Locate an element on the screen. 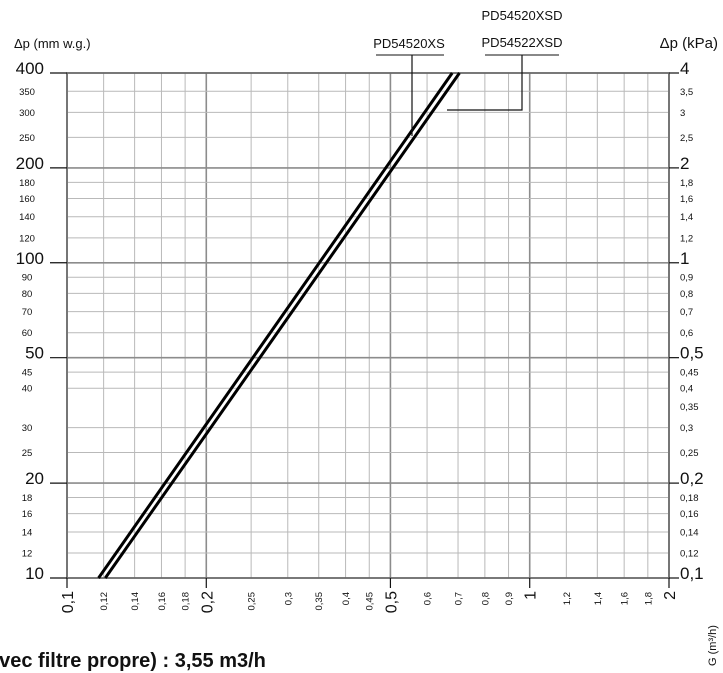 This screenshot has height=673, width=723. y-right-minor-tick-label: 0,6 is located at coordinates (686, 333).